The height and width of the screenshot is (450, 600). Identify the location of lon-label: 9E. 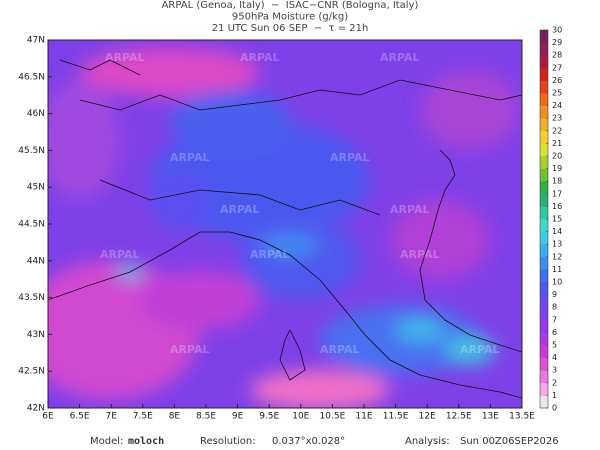
(238, 417).